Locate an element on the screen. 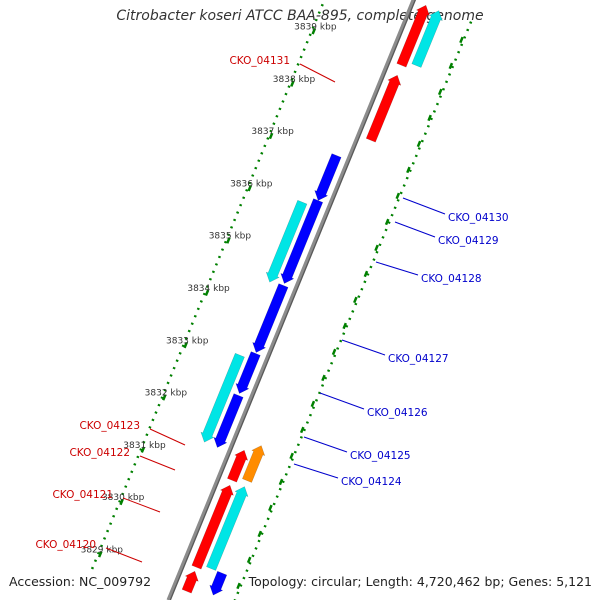  gene-label: CKO_04128 is located at coordinates (451, 279).